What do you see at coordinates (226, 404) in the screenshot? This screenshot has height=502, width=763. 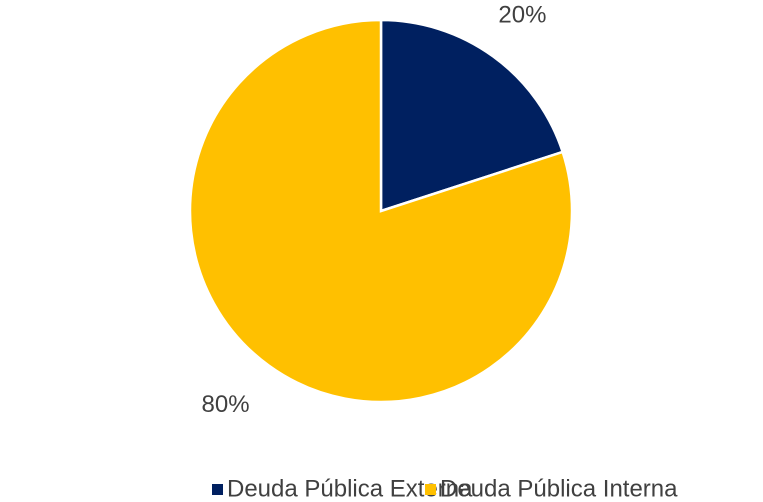 I see `data-label: 80%` at bounding box center [226, 404].